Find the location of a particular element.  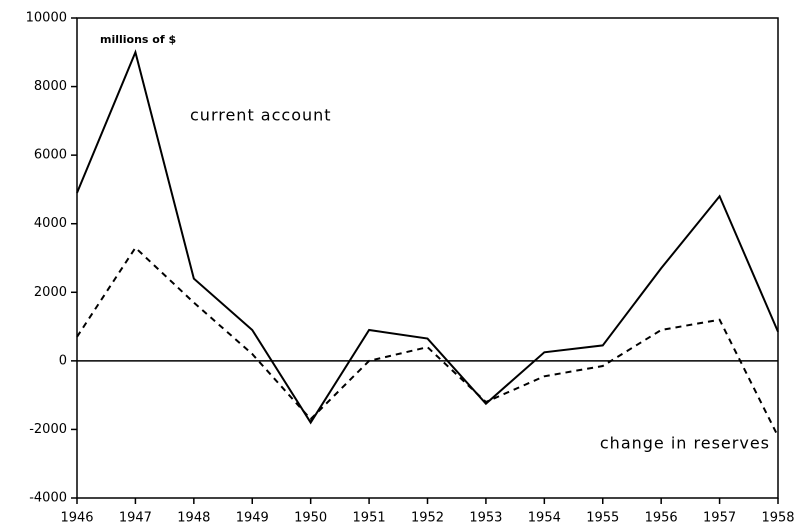

y-tick-label: 0 is located at coordinates (63, 360).